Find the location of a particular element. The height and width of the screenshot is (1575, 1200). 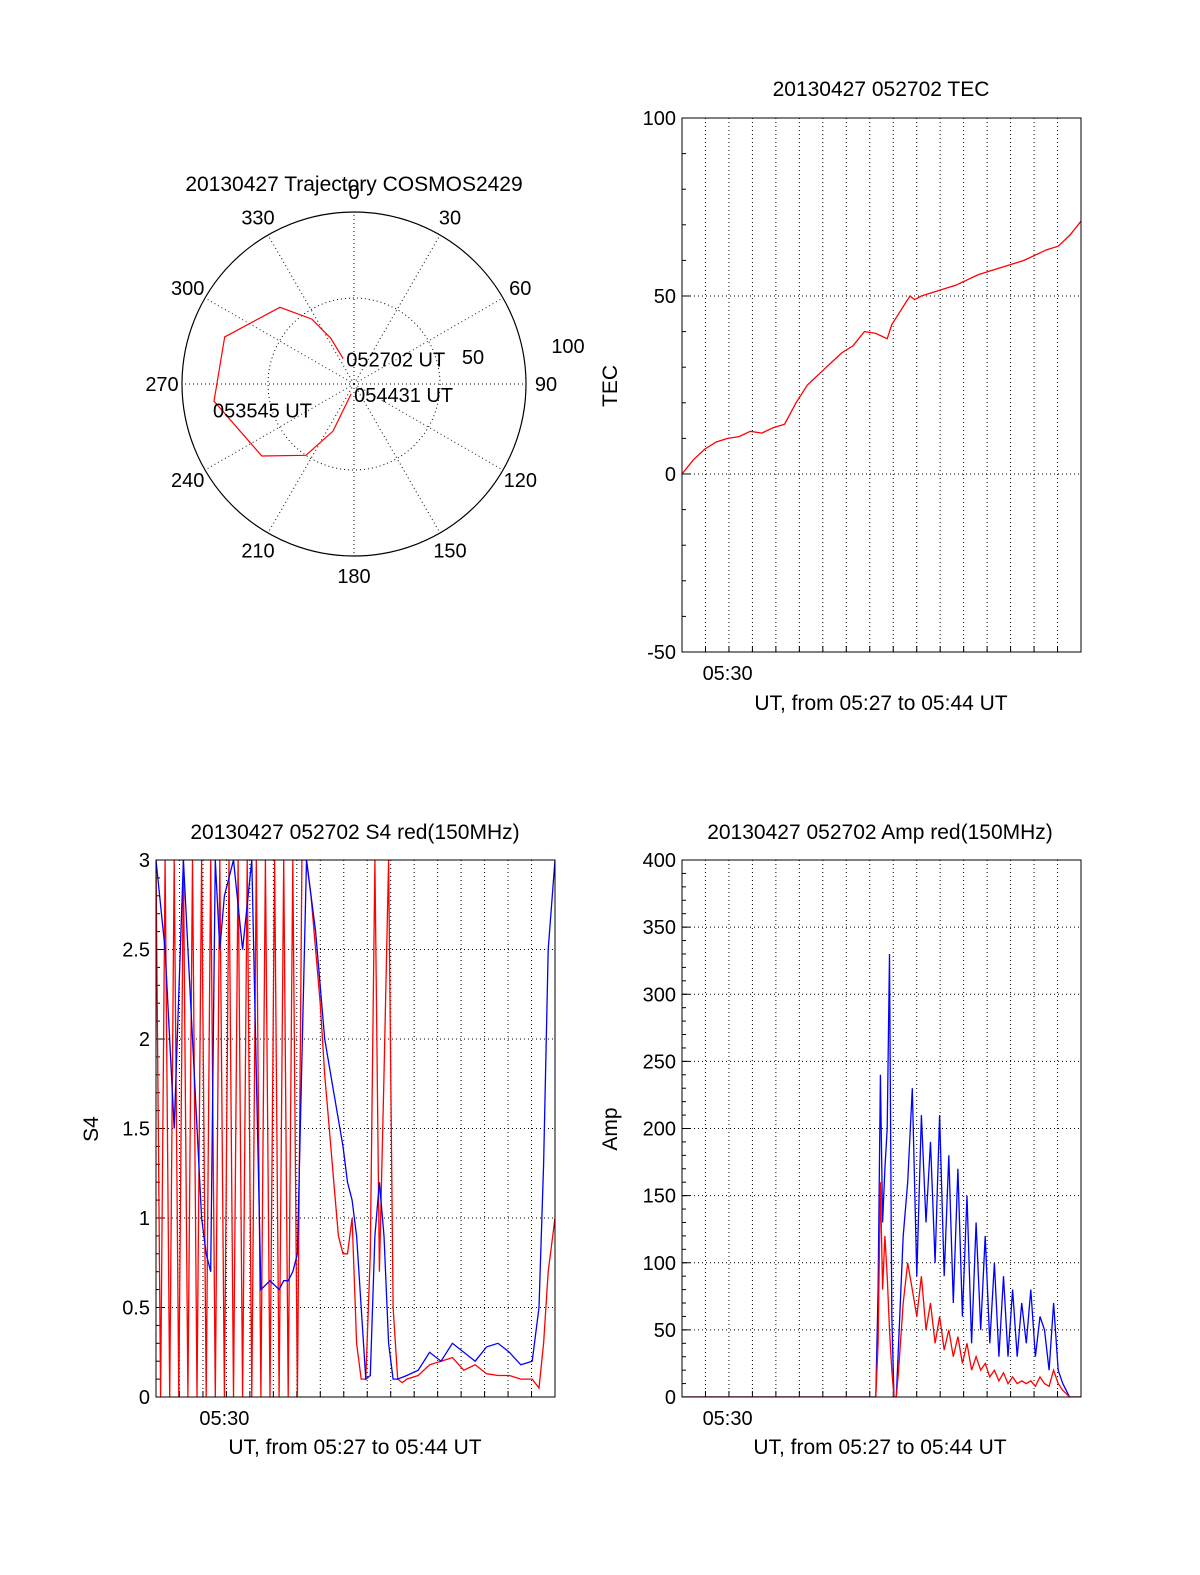

polar-inner-circle is located at coordinates (354, 384).